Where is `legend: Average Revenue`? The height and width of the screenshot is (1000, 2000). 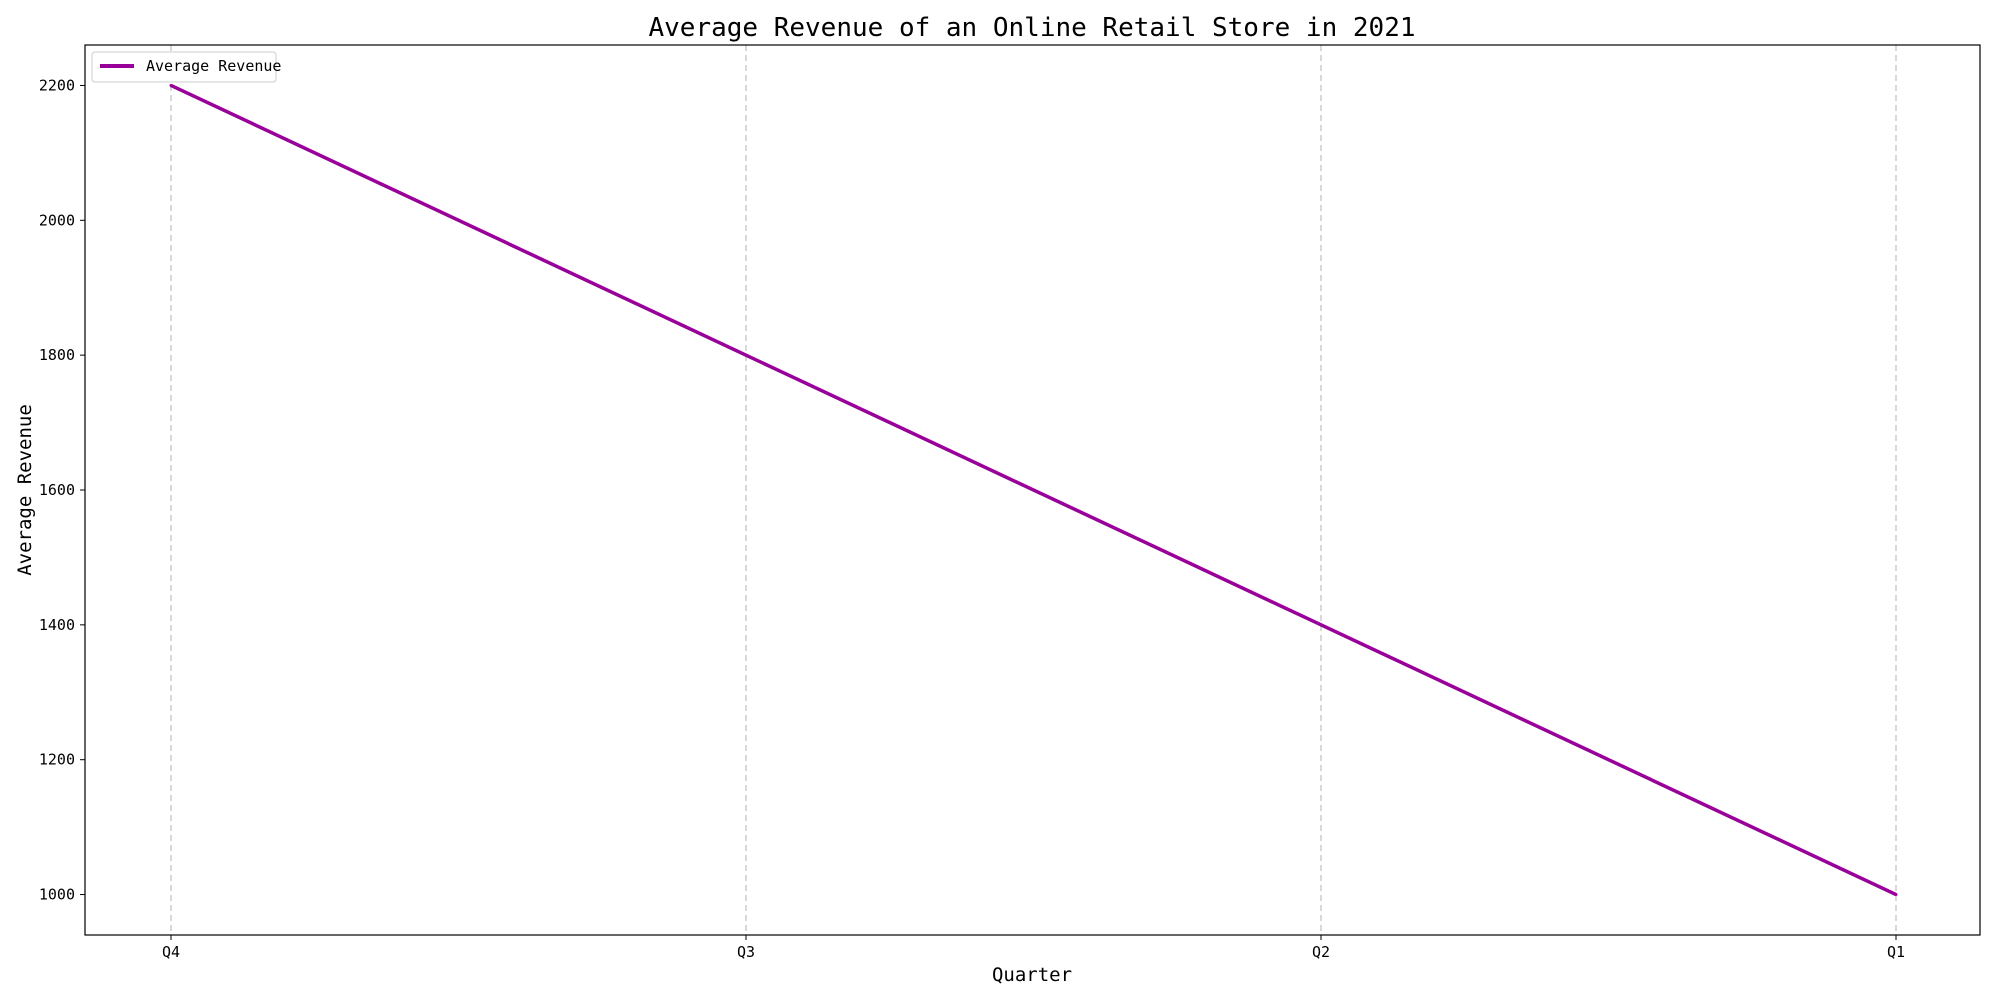 legend: Average Revenue is located at coordinates (186, 67).